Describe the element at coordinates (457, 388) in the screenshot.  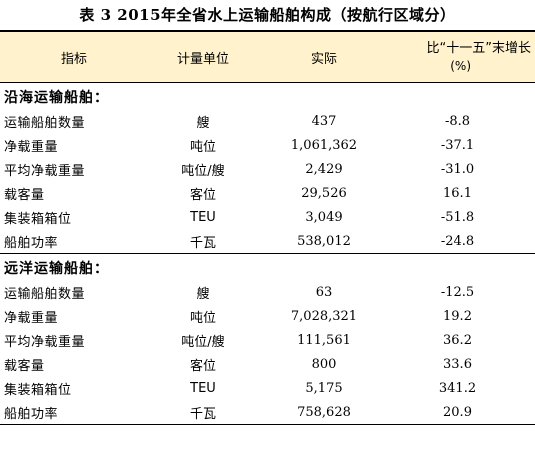
I see `change-cell: 341.2` at that location.